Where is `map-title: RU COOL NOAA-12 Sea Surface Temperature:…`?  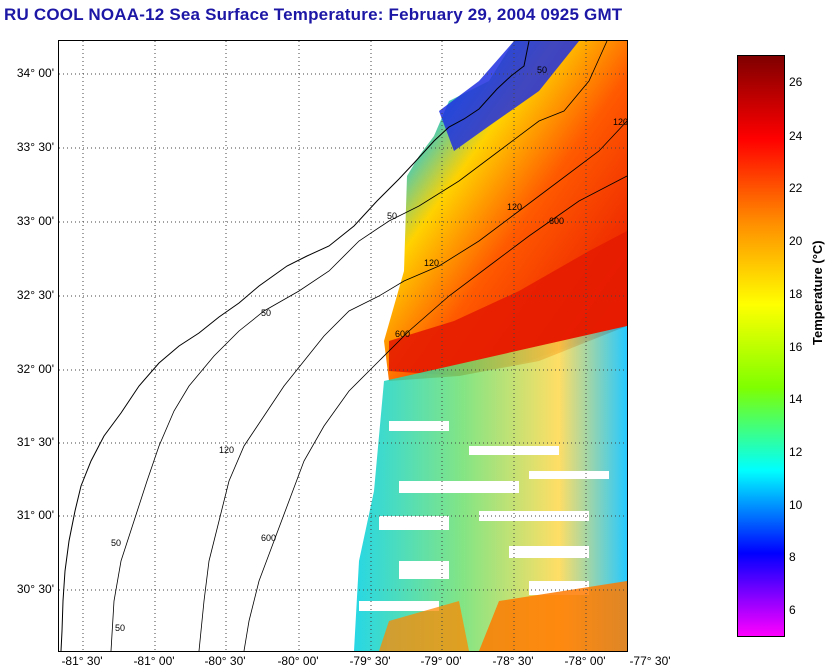 map-title: RU COOL NOAA-12 Sea Surface Temperature:… is located at coordinates (313, 14).